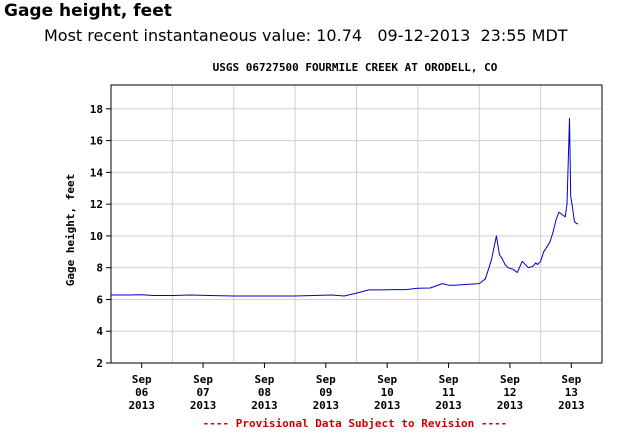 This screenshot has height=435, width=623. I want to click on recent-date: 09-12-2013, so click(424, 35).